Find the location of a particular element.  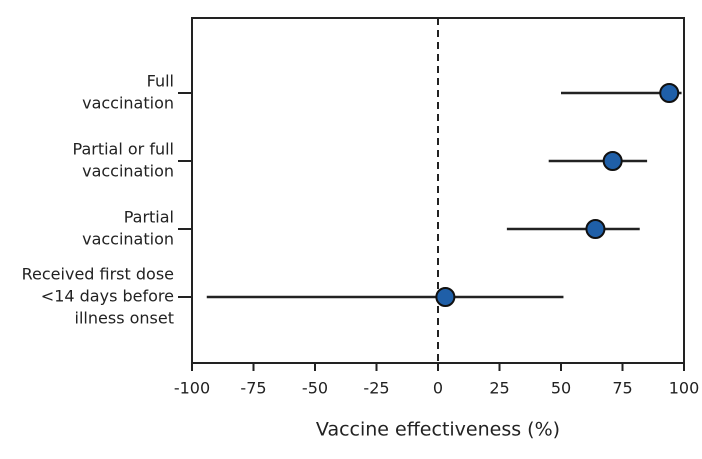

y-tick-label: Received first dose is located at coordinates (98, 274).